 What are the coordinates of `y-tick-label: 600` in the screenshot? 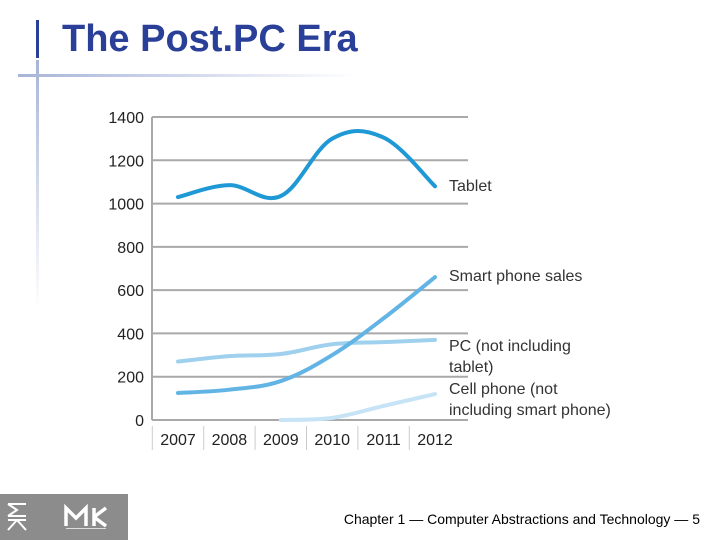 It's located at (130, 291).